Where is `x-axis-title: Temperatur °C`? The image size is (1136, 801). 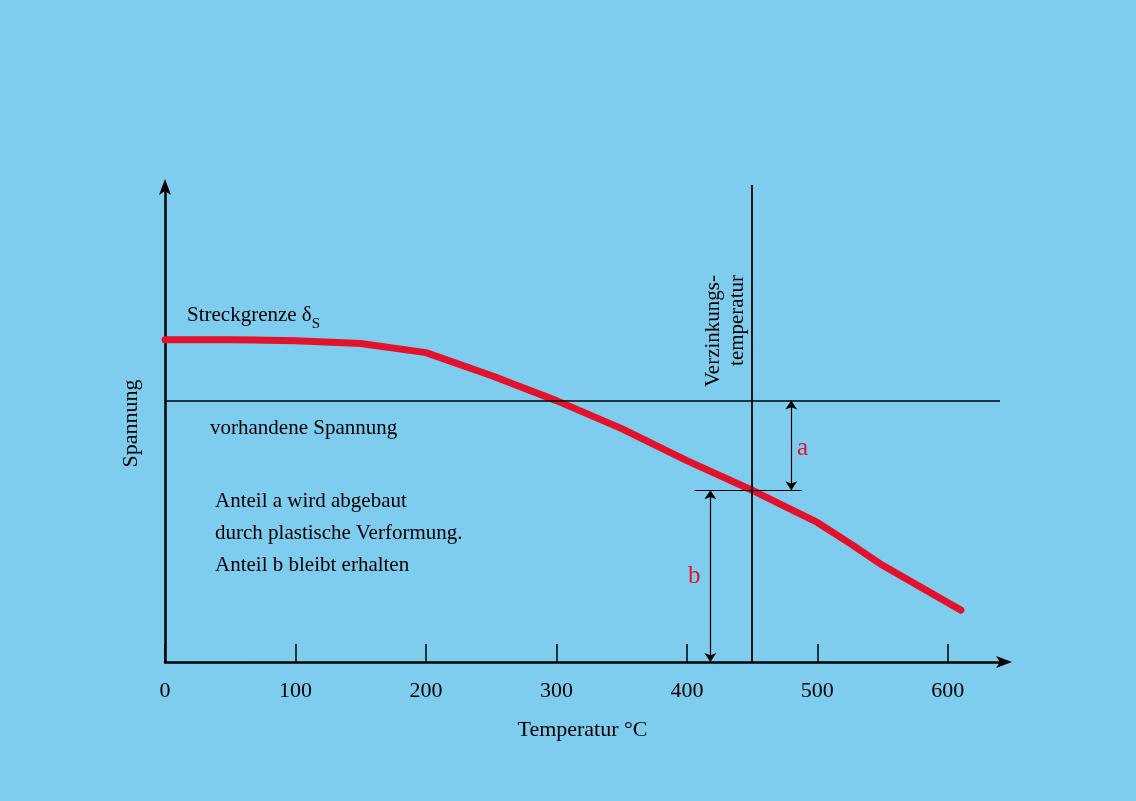 x-axis-title: Temperatur °C is located at coordinates (582, 728).